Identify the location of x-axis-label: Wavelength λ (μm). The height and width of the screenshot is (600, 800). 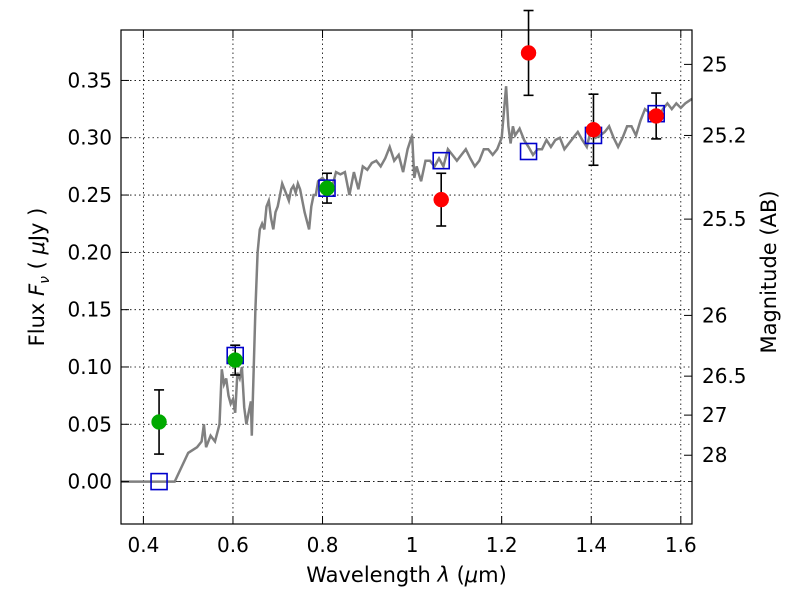
(406, 575).